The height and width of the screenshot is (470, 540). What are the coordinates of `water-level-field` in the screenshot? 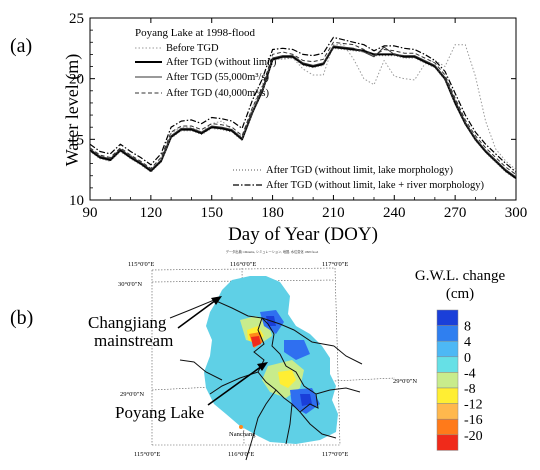 It's located at (271, 360).